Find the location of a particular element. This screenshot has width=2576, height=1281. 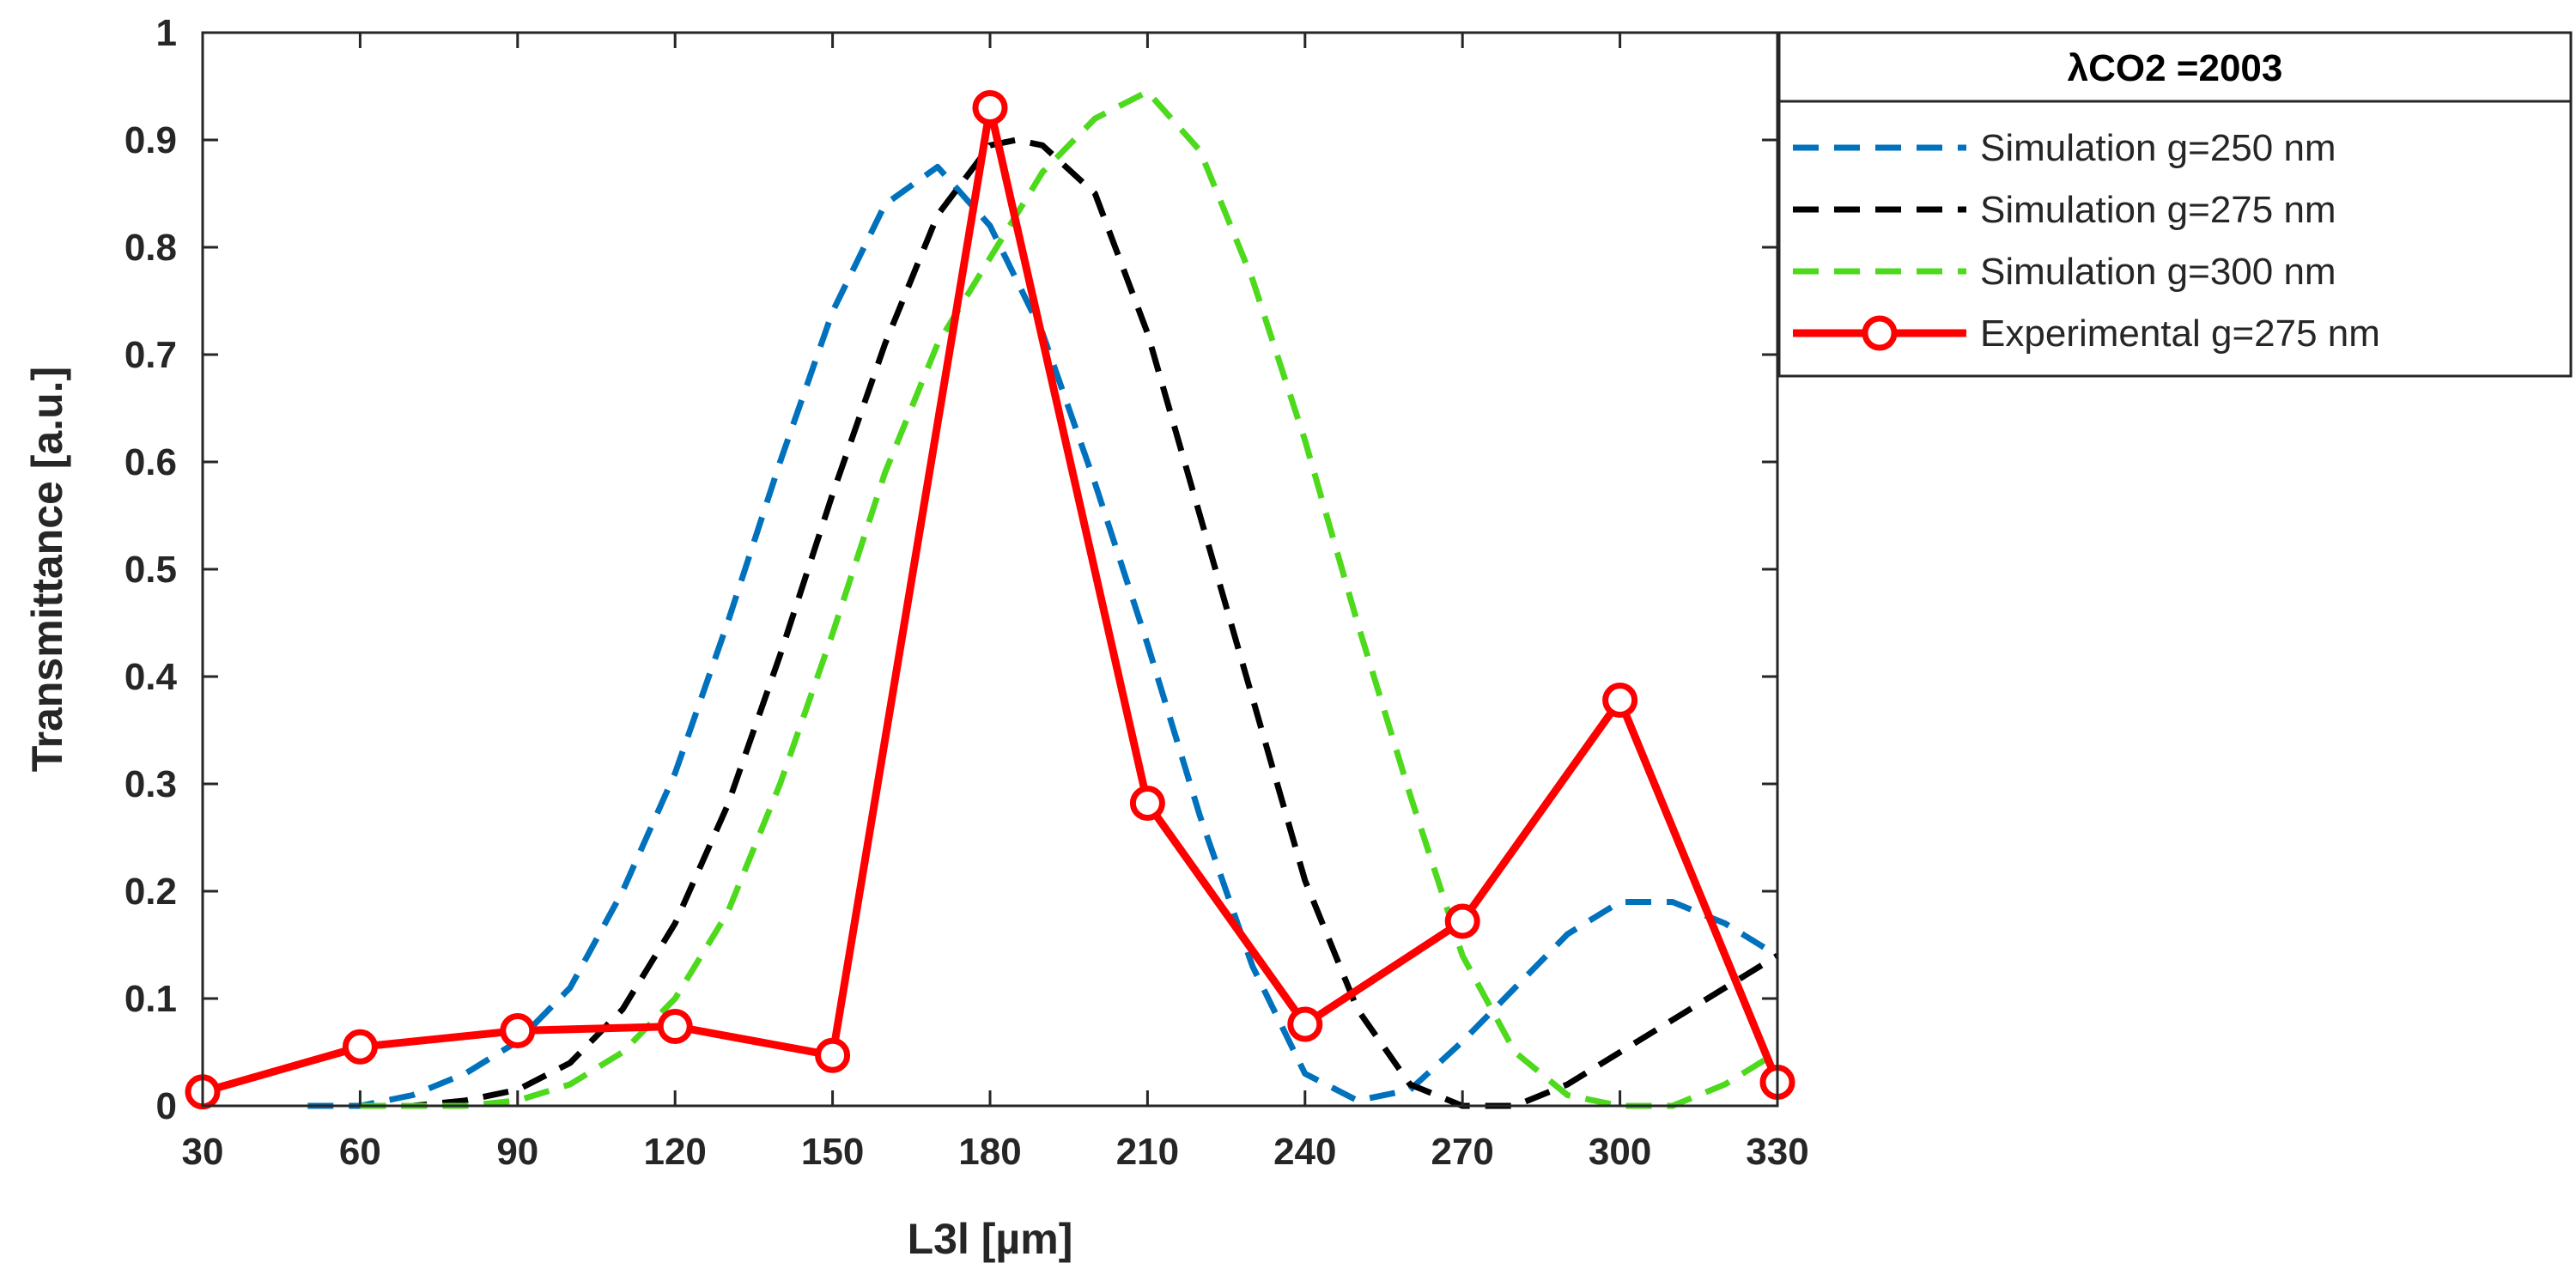

y-tick-label: 1 is located at coordinates (166, 33).